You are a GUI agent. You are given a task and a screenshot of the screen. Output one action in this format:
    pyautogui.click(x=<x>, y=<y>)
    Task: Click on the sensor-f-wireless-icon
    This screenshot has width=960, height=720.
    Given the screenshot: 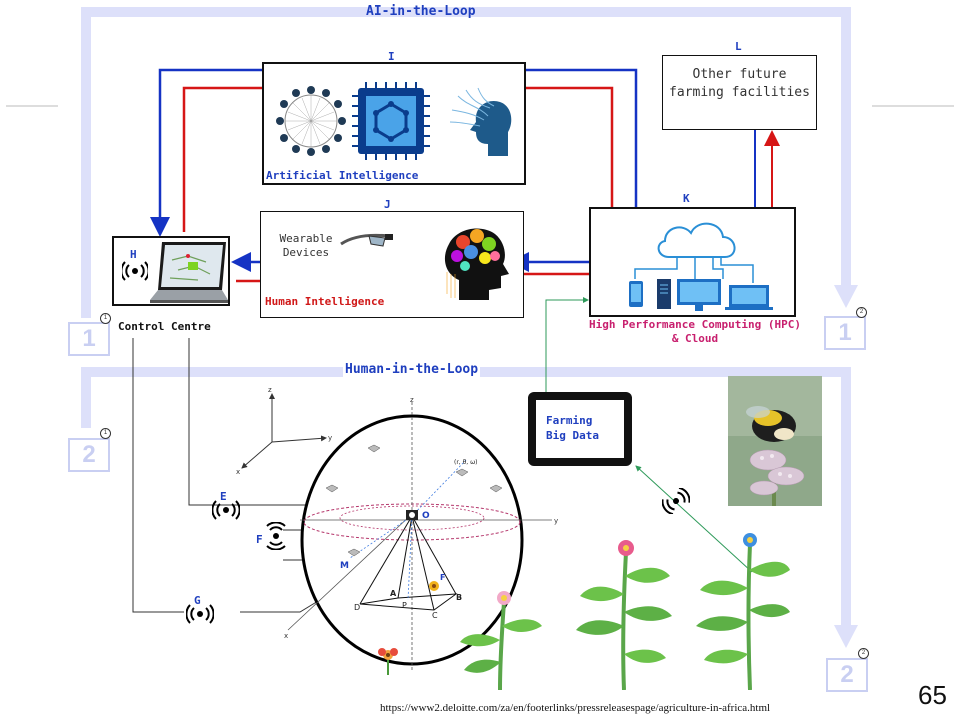 What is the action you would take?
    pyautogui.click(x=276, y=536)
    